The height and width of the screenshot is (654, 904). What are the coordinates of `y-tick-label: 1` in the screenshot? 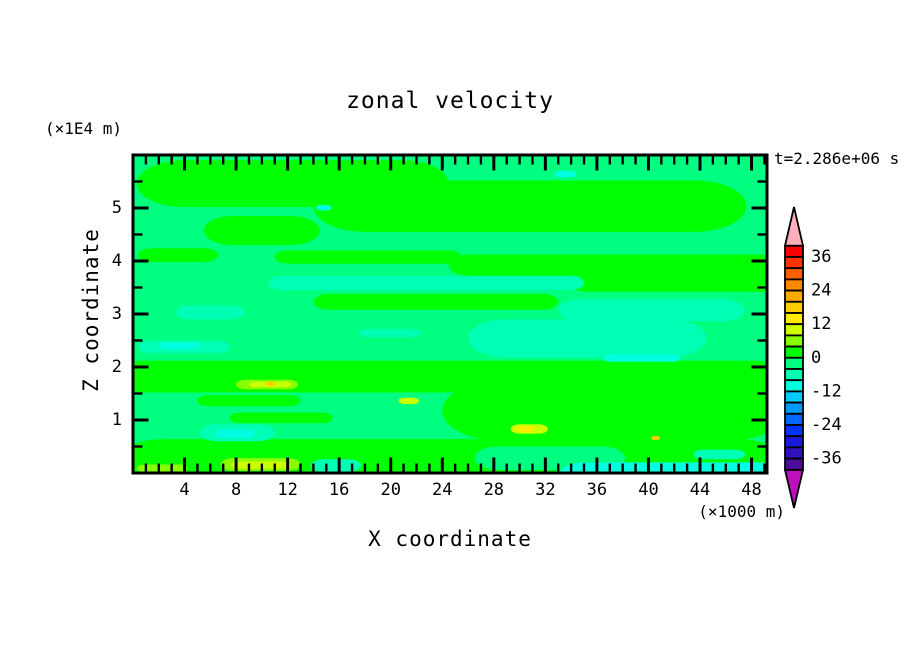 It's located at (117, 420).